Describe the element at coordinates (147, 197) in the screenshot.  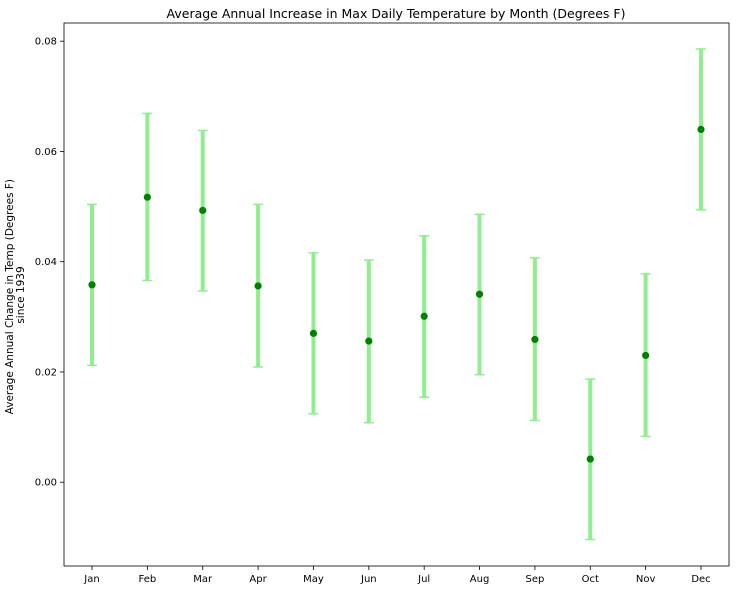
I see `data-point-feb` at that location.